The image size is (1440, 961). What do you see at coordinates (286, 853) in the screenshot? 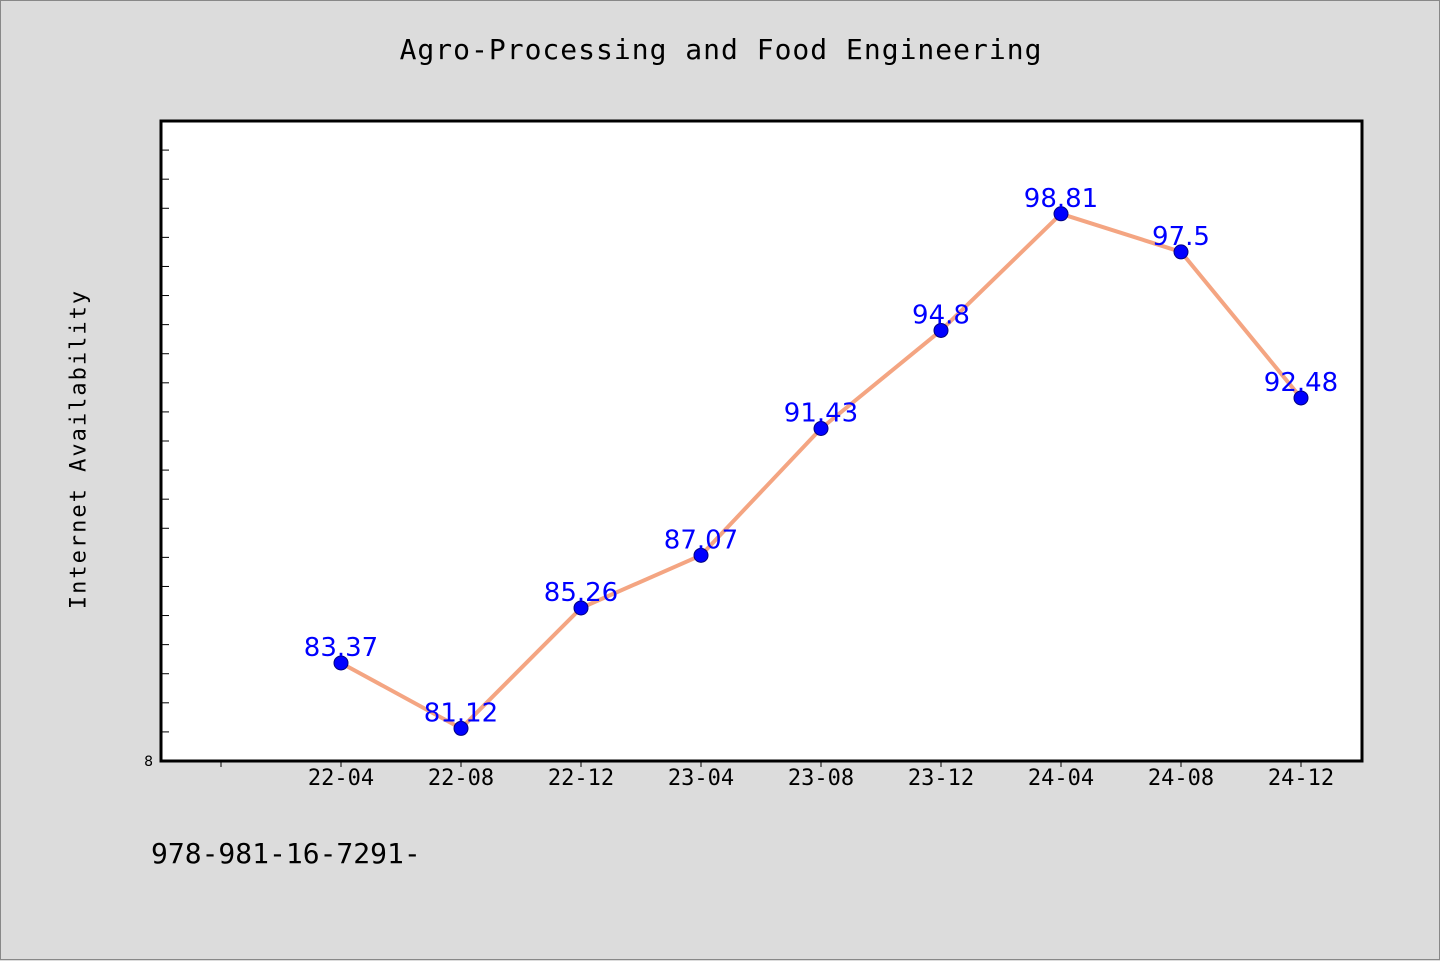
I see `footer-code: 978-981-16-7291-` at bounding box center [286, 853].